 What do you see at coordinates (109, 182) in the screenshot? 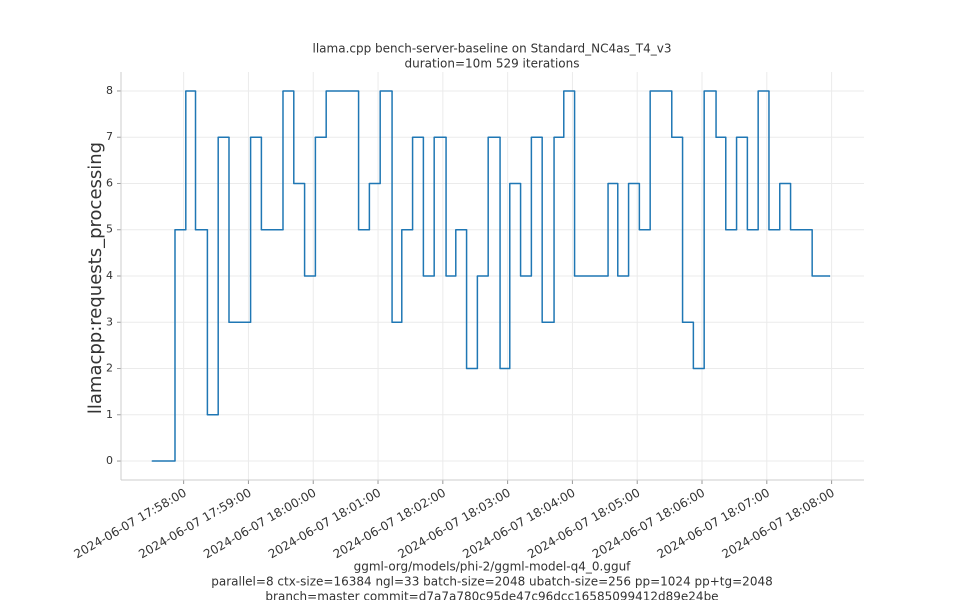
I see `y-tick-label: 6` at bounding box center [109, 182].